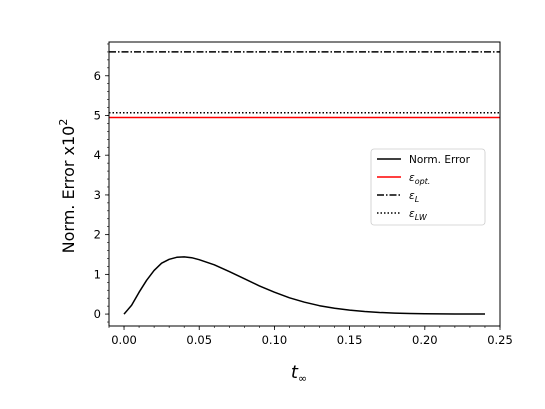 The image size is (545, 409). What do you see at coordinates (440, 160) in the screenshot?
I see `legend-label-norm-error: Norm. Error` at bounding box center [440, 160].